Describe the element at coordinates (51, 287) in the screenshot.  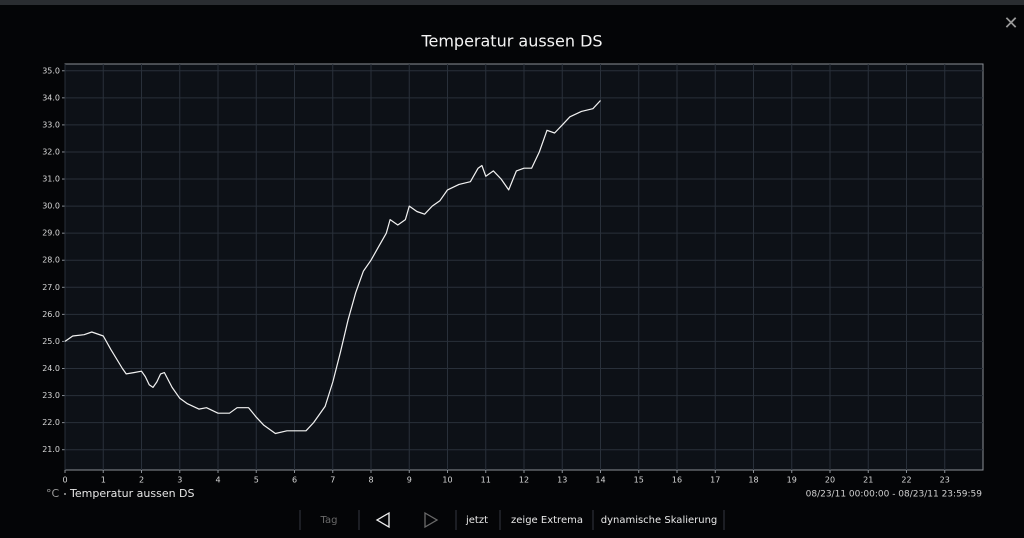
I see `y-tick-label: 27.0` at that location.